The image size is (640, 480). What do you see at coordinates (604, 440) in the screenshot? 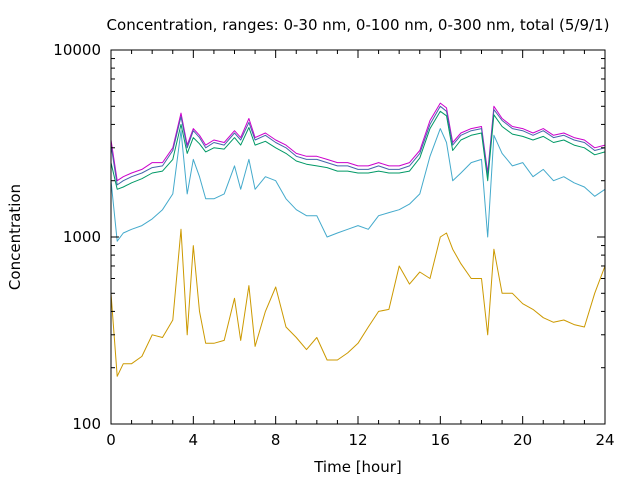
I see `x-tick-label: 24` at bounding box center [604, 440].